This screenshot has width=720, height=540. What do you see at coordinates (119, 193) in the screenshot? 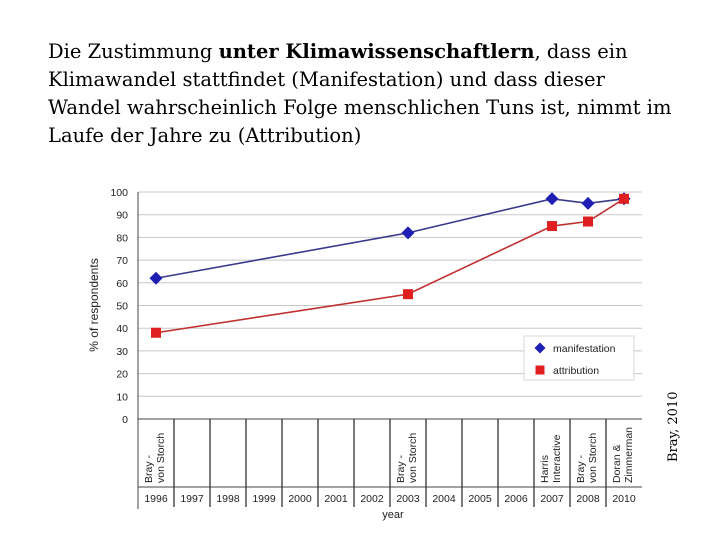
I see `y-tick-label: 100` at bounding box center [119, 193].